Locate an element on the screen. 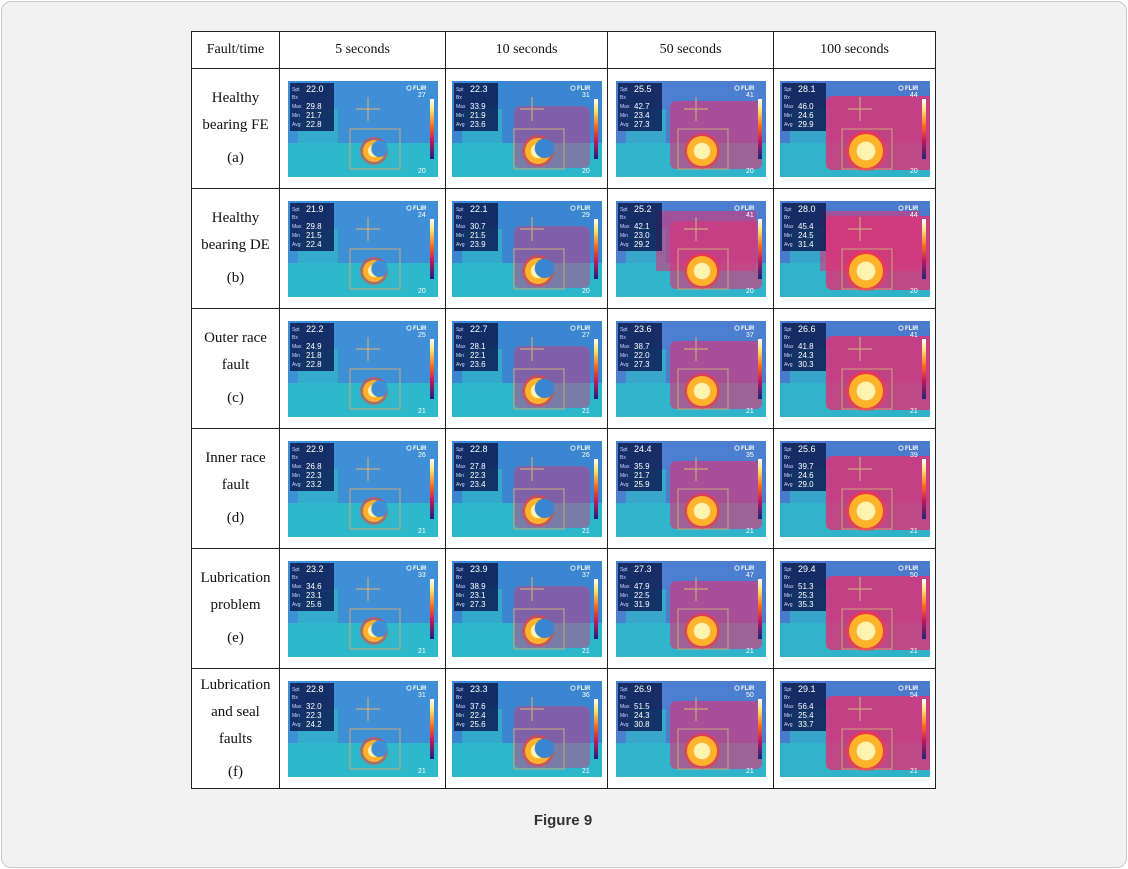 This screenshot has height=869, width=1128. row-label-line1: Outer race is located at coordinates (235, 338).